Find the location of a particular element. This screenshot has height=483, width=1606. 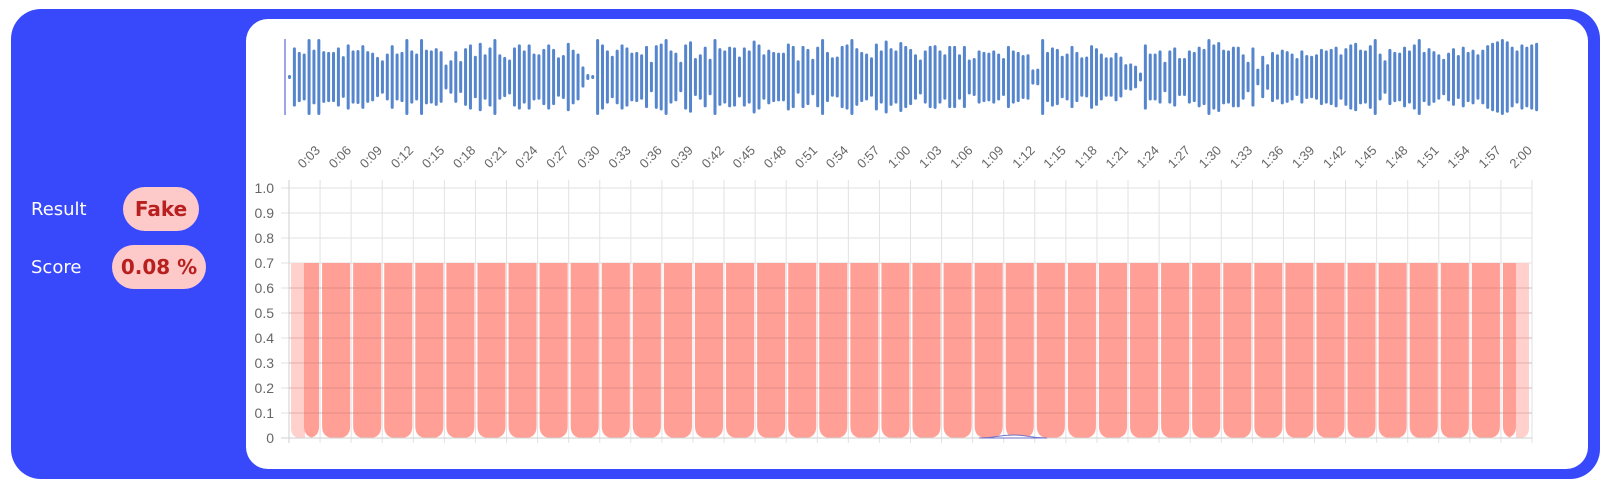

x-tick-label: 0:06 is located at coordinates (340, 157).